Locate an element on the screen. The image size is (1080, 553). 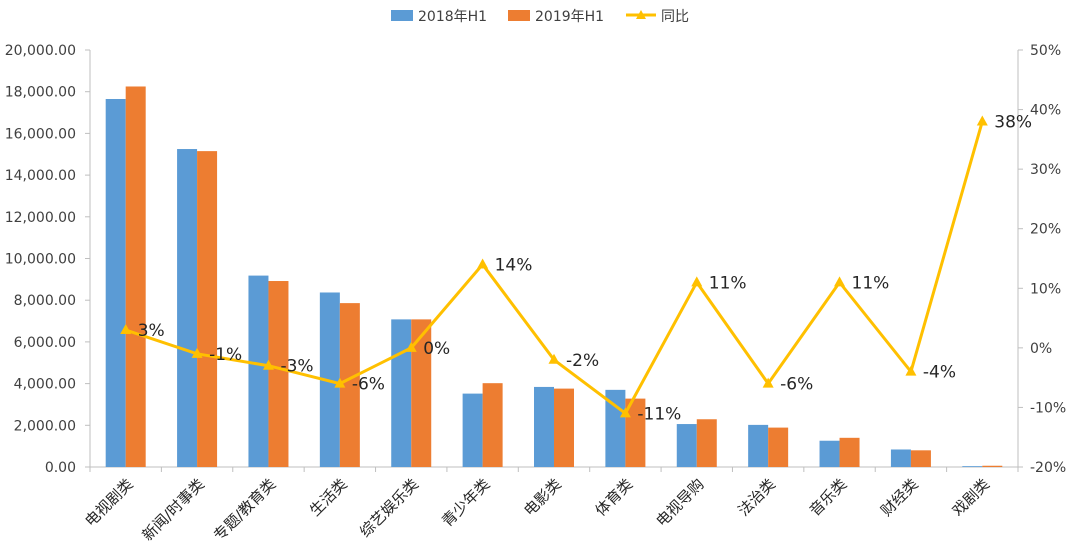
y-right-tick-label: 50% is located at coordinates (1045, 51).